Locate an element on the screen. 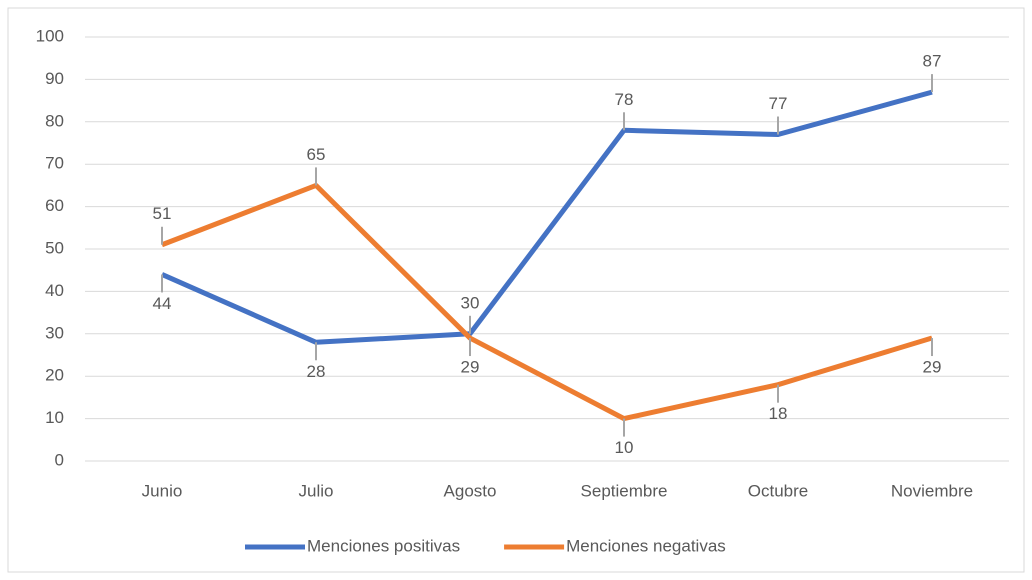 This screenshot has width=1032, height=580. legend-label: Menciones positivas is located at coordinates (383, 545).